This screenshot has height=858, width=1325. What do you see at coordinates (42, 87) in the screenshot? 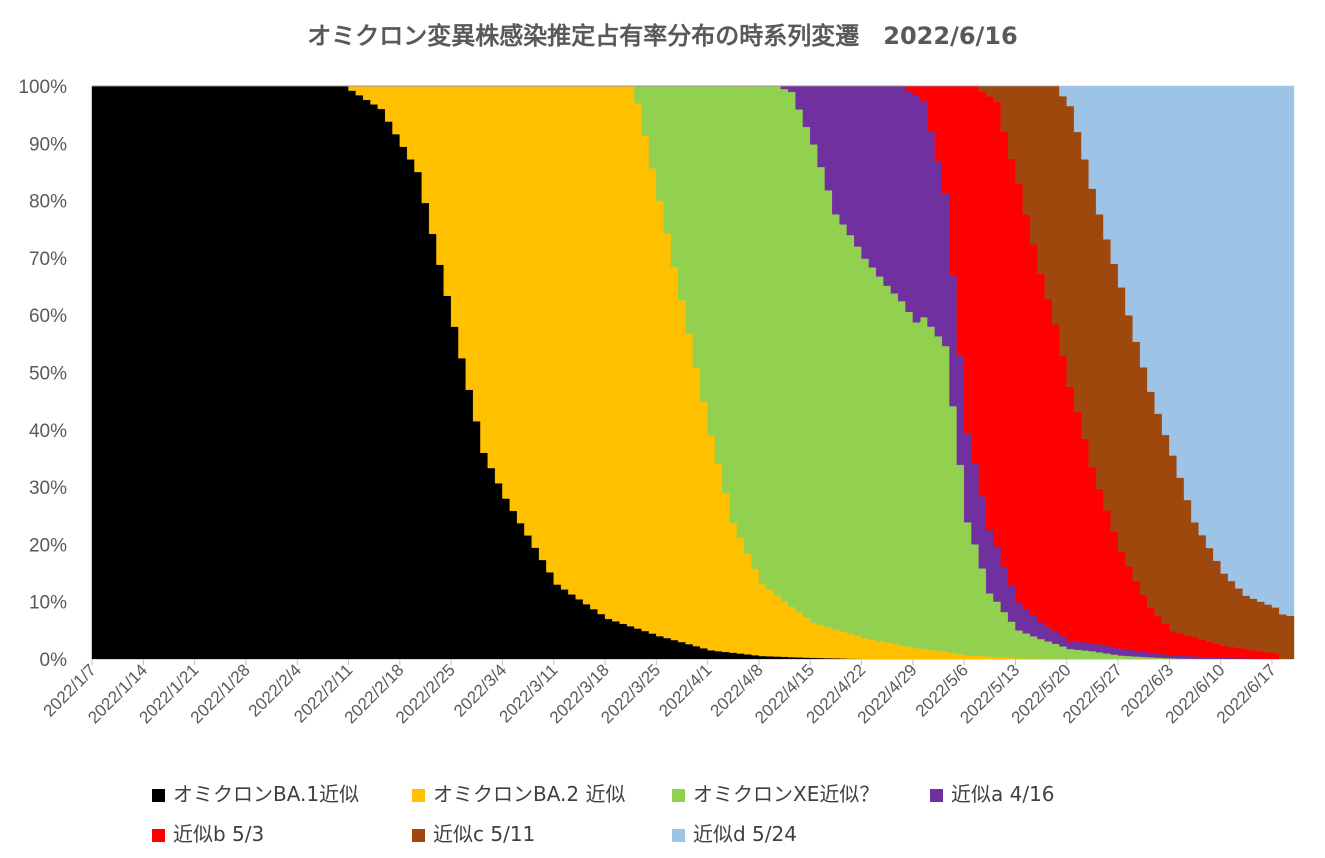
I see `y-tick-label: 100%` at bounding box center [42, 87].